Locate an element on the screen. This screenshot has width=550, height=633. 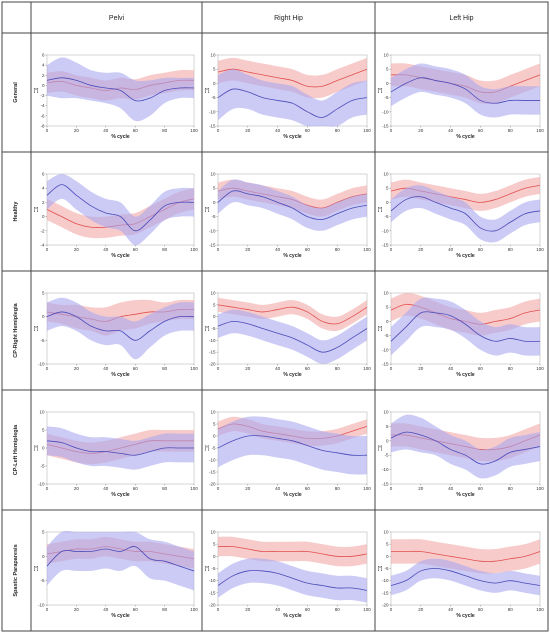
subplot: 0 20 40 60 80 100 -10 -5 0 5 10 % cycle [°] is located at coordinates (116, 454).